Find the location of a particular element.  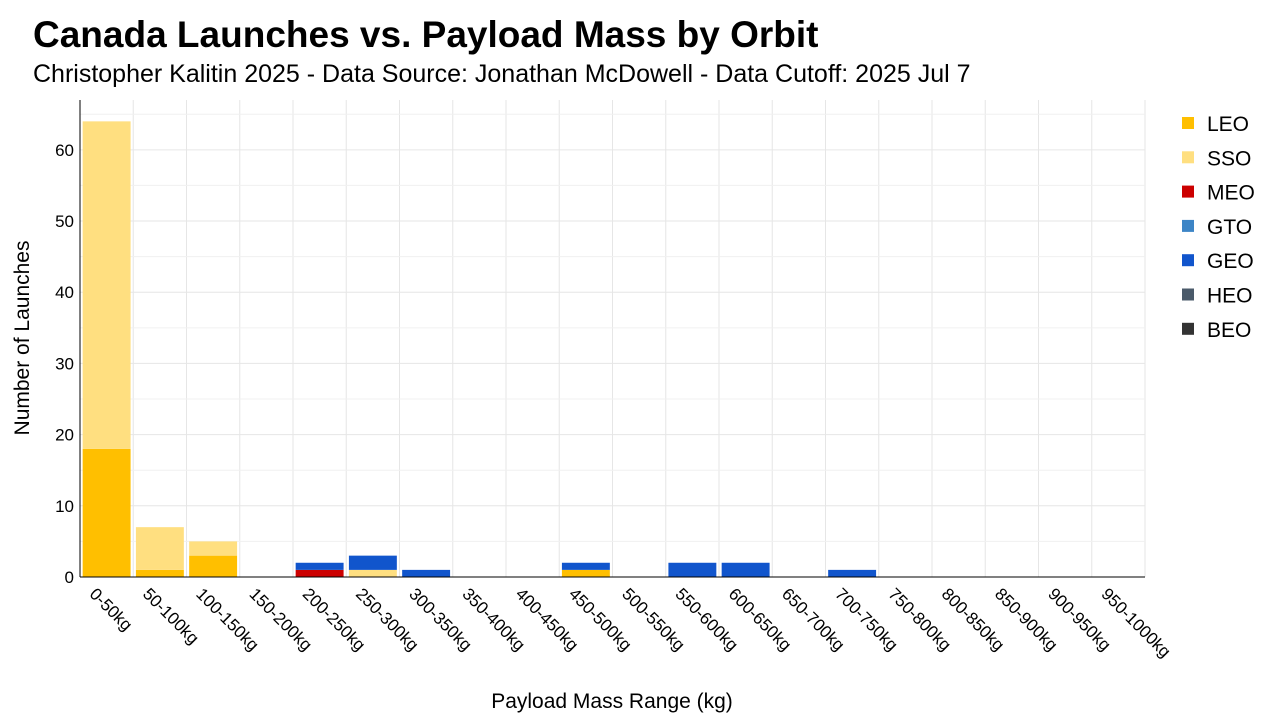

legend-label-meo: MEO is located at coordinates (1231, 193).